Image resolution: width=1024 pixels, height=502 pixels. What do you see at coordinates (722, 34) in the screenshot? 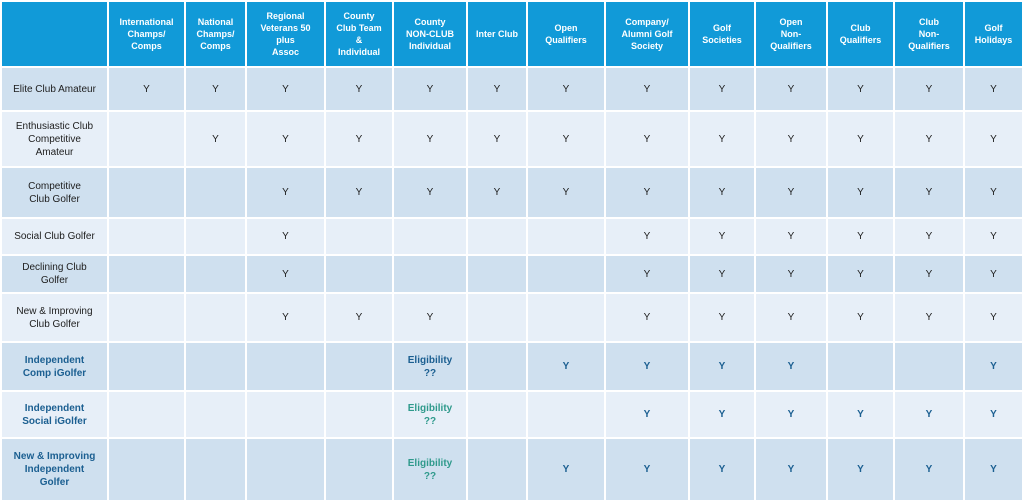
I see `col-header-golf-societies: Golf Societies` at bounding box center [722, 34].